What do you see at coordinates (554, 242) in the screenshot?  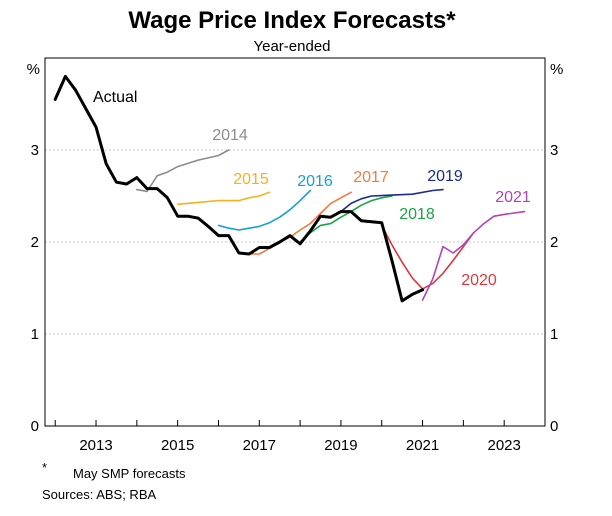 I see `y-tick-label-right: 2` at bounding box center [554, 242].